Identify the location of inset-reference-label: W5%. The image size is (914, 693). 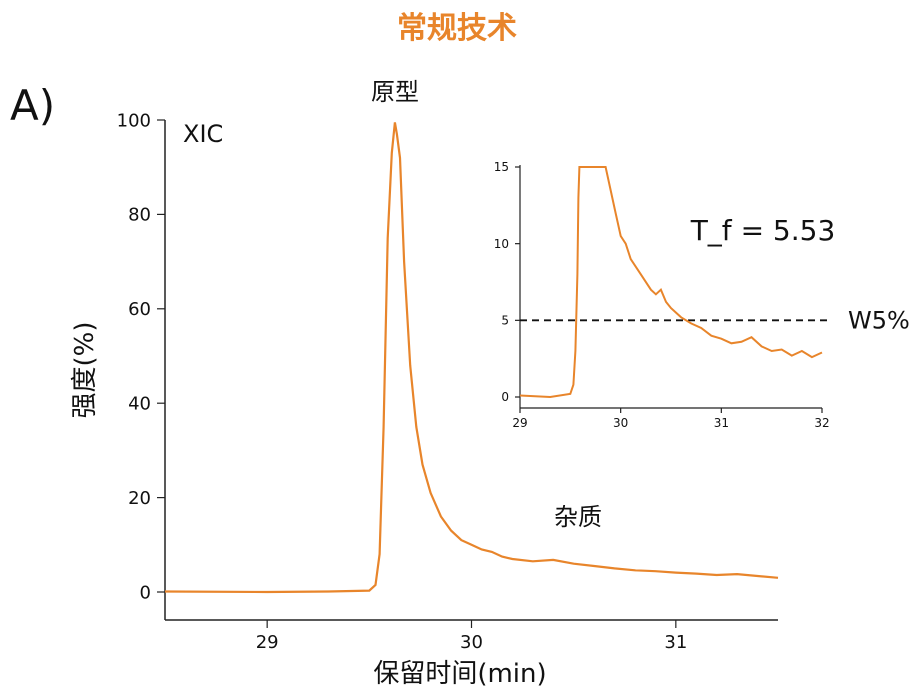
(879, 320).